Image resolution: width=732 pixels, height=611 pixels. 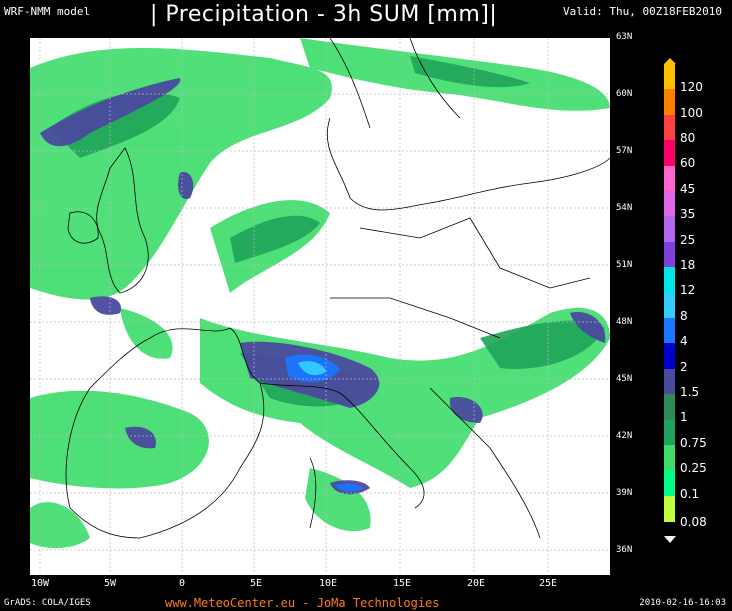 What do you see at coordinates (328, 583) in the screenshot?
I see `lon-label: 10E` at bounding box center [328, 583].